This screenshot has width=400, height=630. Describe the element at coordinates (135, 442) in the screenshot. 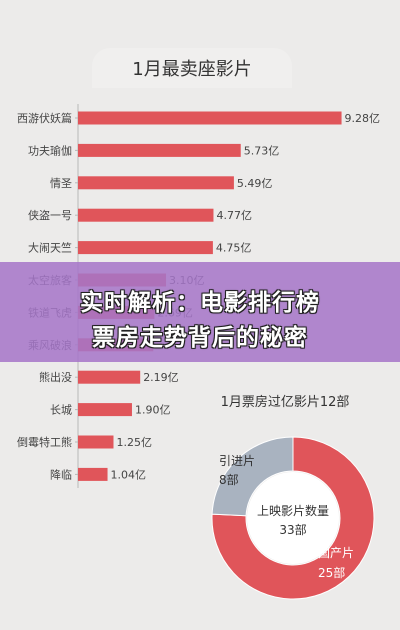

I see `data-label: 1.25亿` at that location.